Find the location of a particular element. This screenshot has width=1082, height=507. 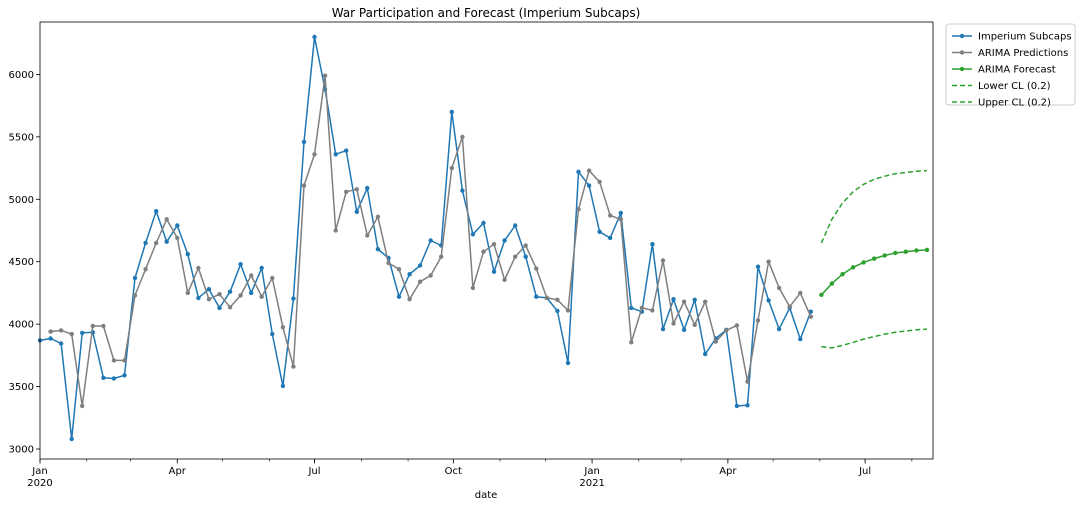

y-axis: 3000 3500 4000 4500 5000 5500 6000 is located at coordinates (24, 263).